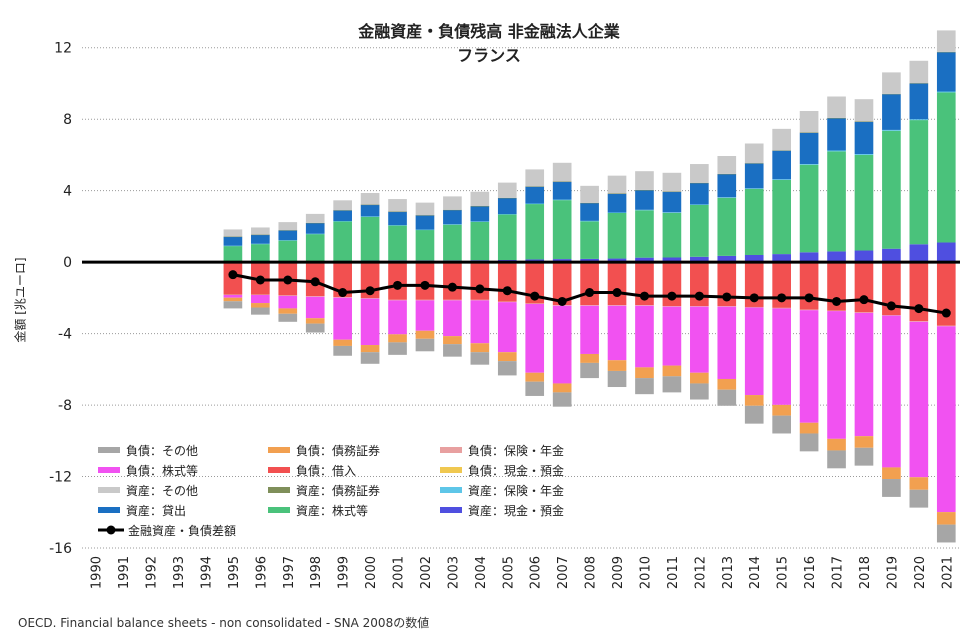 Image resolution: width=978 pixels, height=639 pixels. Describe the element at coordinates (332, 510) in the screenshot. I see `legend-label: 資産：株式等` at that location.